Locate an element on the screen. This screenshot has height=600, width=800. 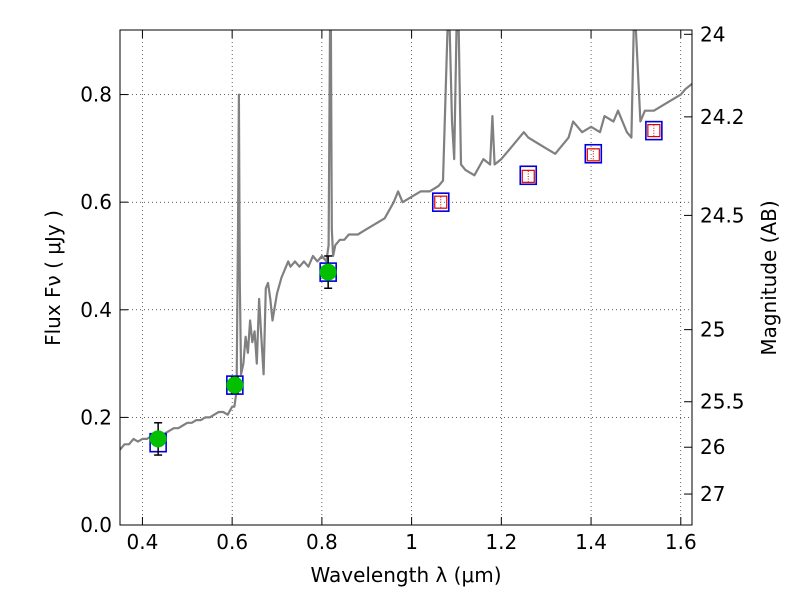
mag-tick-label: 26 is located at coordinates (712, 447).